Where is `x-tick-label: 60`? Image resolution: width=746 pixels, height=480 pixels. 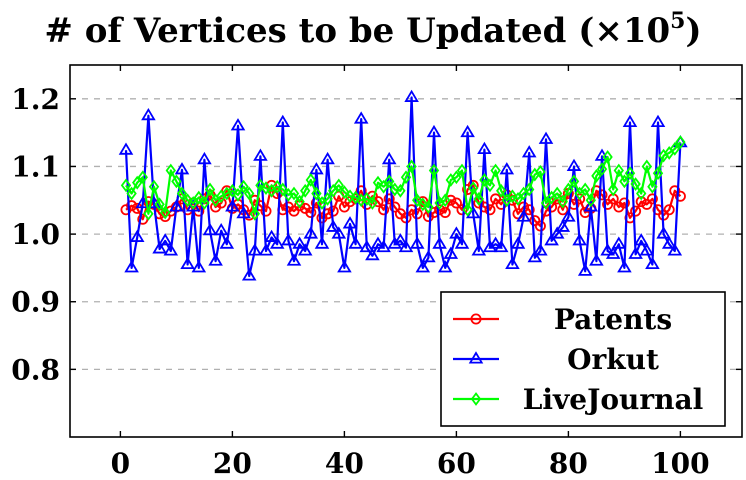 x-tick-label: 60 is located at coordinates (456, 463).